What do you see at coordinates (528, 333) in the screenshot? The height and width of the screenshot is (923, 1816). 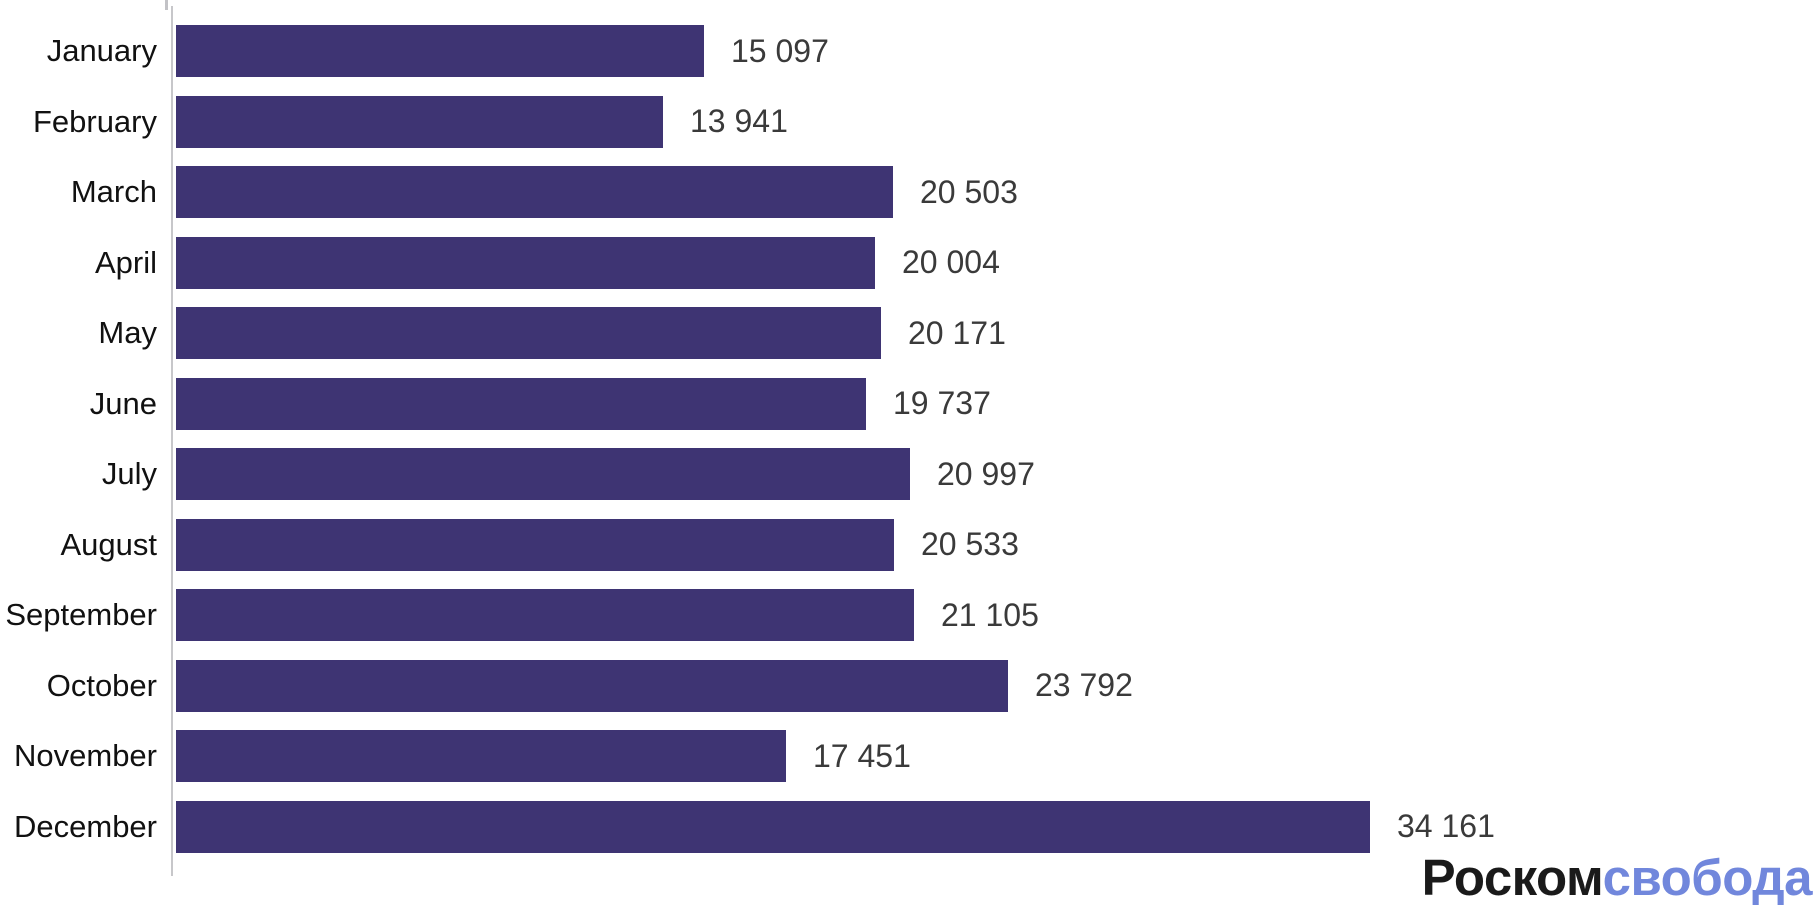 I see `bar-may` at bounding box center [528, 333].